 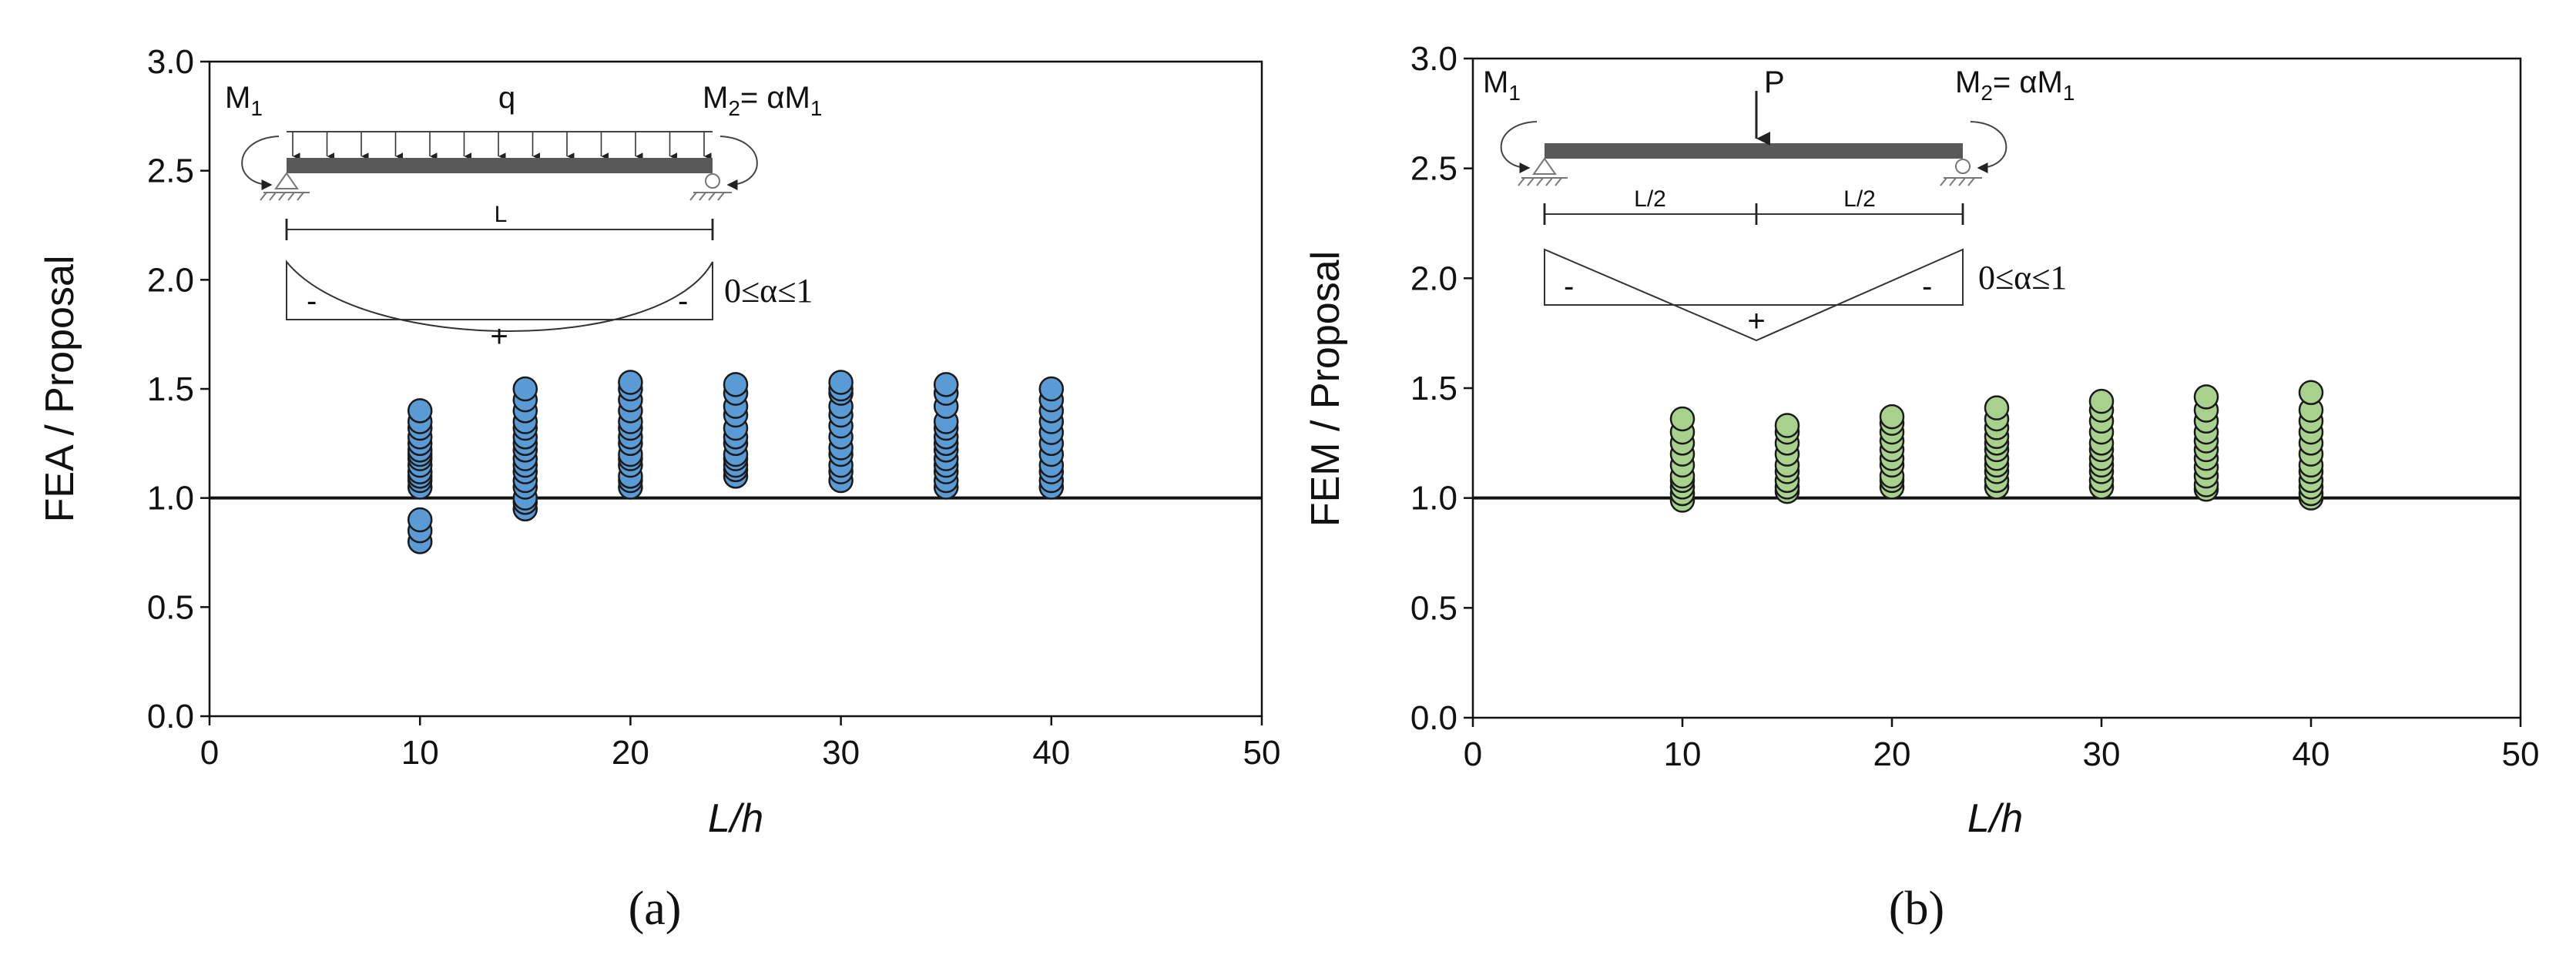 What do you see at coordinates (1892, 754) in the screenshot?
I see `panel-b-x-tick-label: 20` at bounding box center [1892, 754].